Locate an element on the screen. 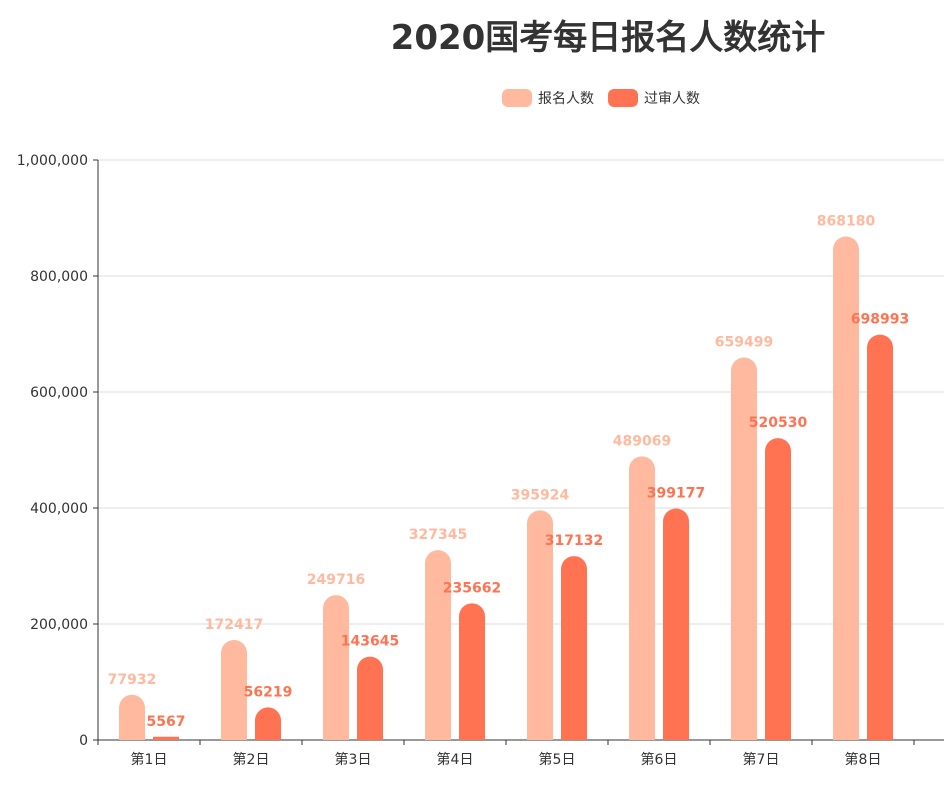 This screenshot has width=944, height=798. data-label-applicants: 395924 is located at coordinates (540, 495).